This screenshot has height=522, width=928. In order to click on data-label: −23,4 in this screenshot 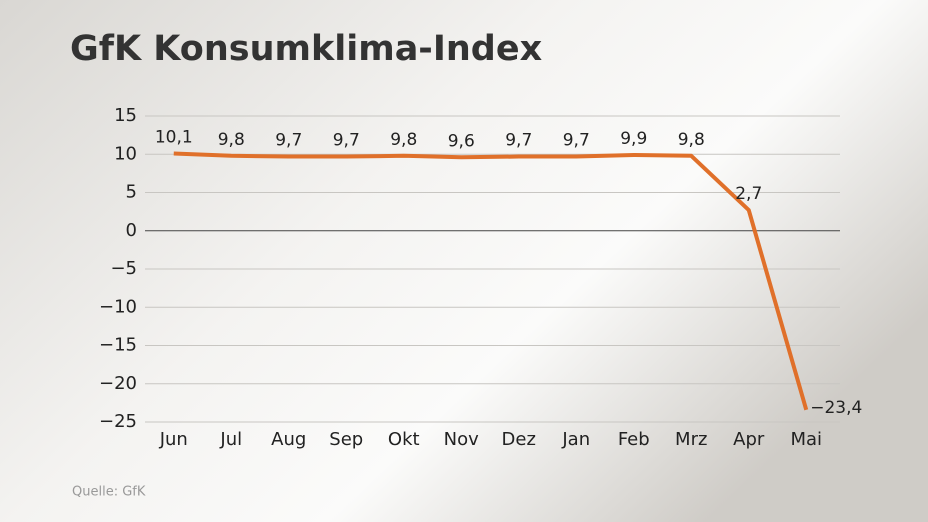, I will do `click(836, 408)`.